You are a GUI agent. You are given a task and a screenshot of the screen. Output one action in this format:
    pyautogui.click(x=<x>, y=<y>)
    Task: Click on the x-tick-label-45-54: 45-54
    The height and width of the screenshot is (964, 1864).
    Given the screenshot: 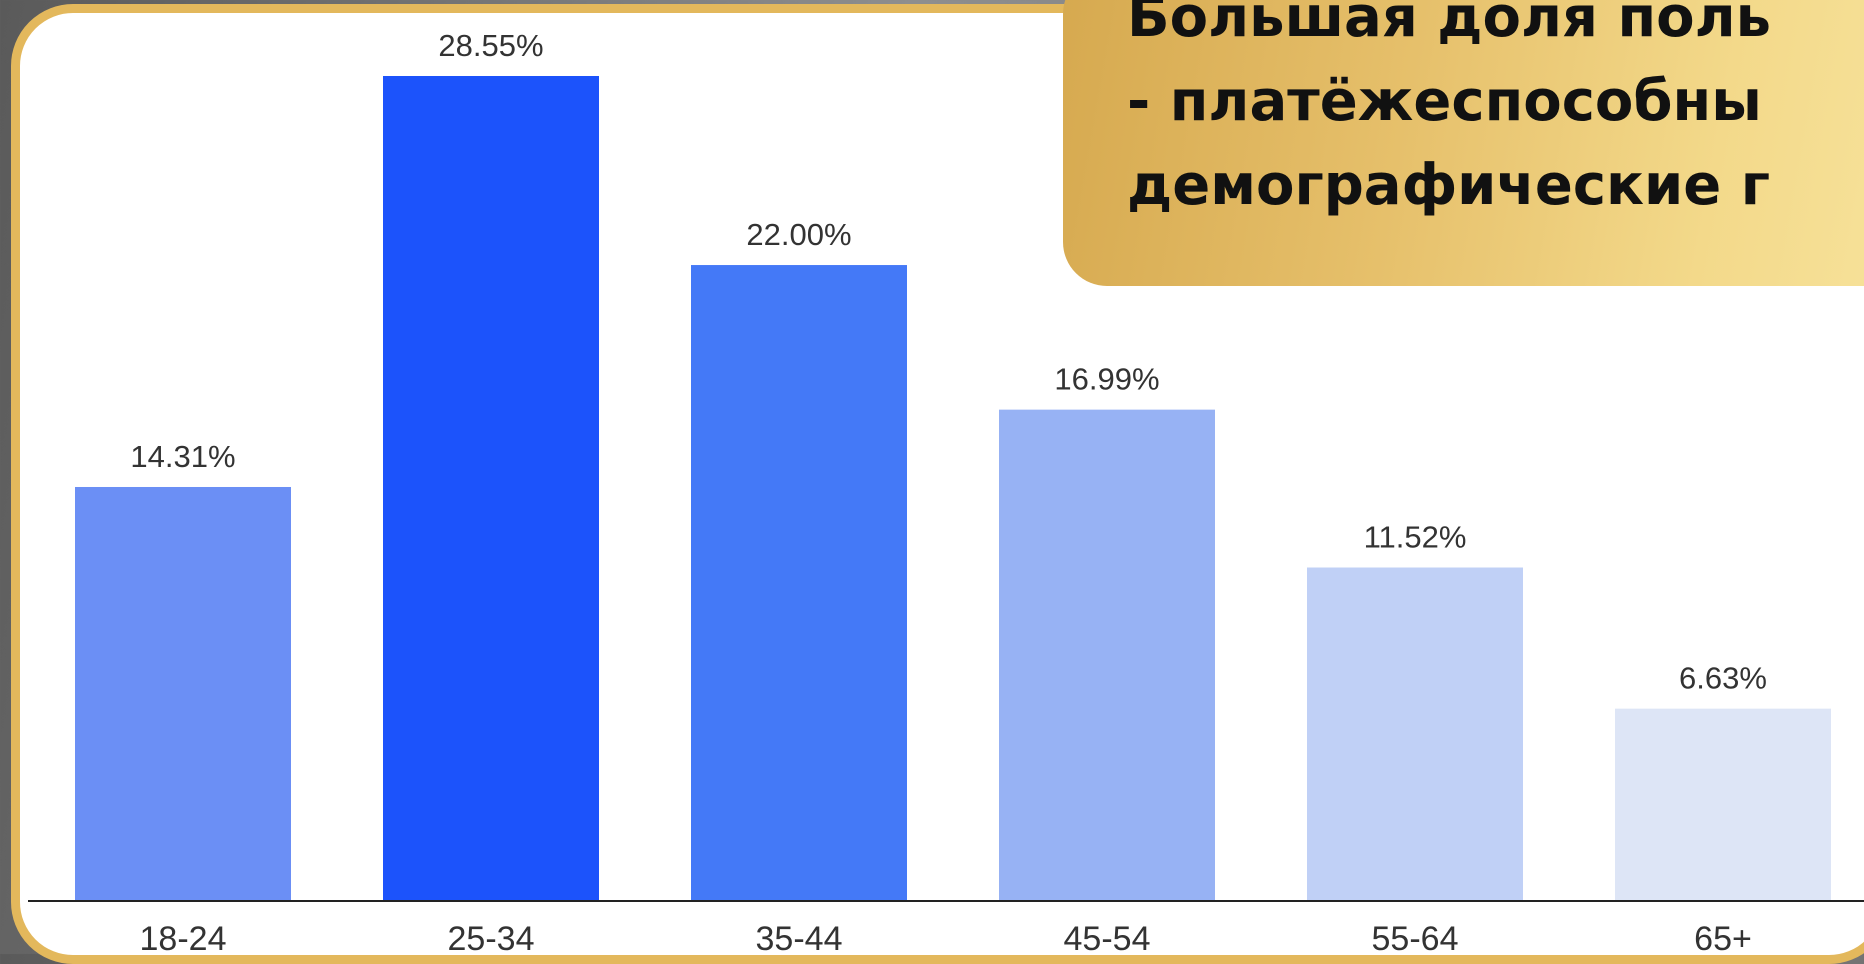 What is the action you would take?
    pyautogui.click(x=1107, y=937)
    